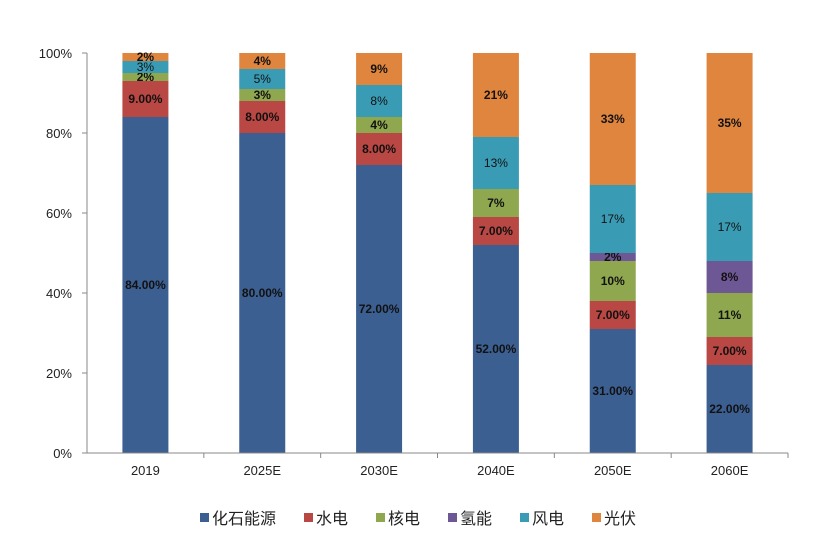 The height and width of the screenshot is (553, 836). I want to click on data-label: 5%, so click(263, 79).